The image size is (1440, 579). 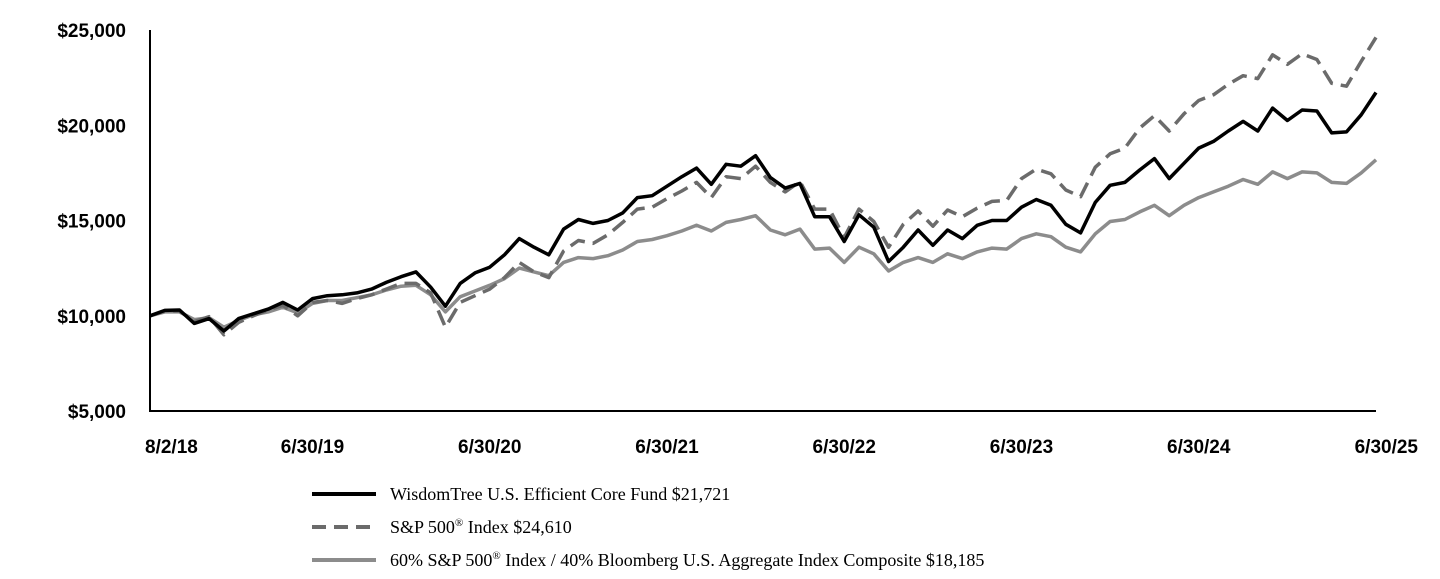 I want to click on y-tick-label: $20,000, so click(x=91, y=126).